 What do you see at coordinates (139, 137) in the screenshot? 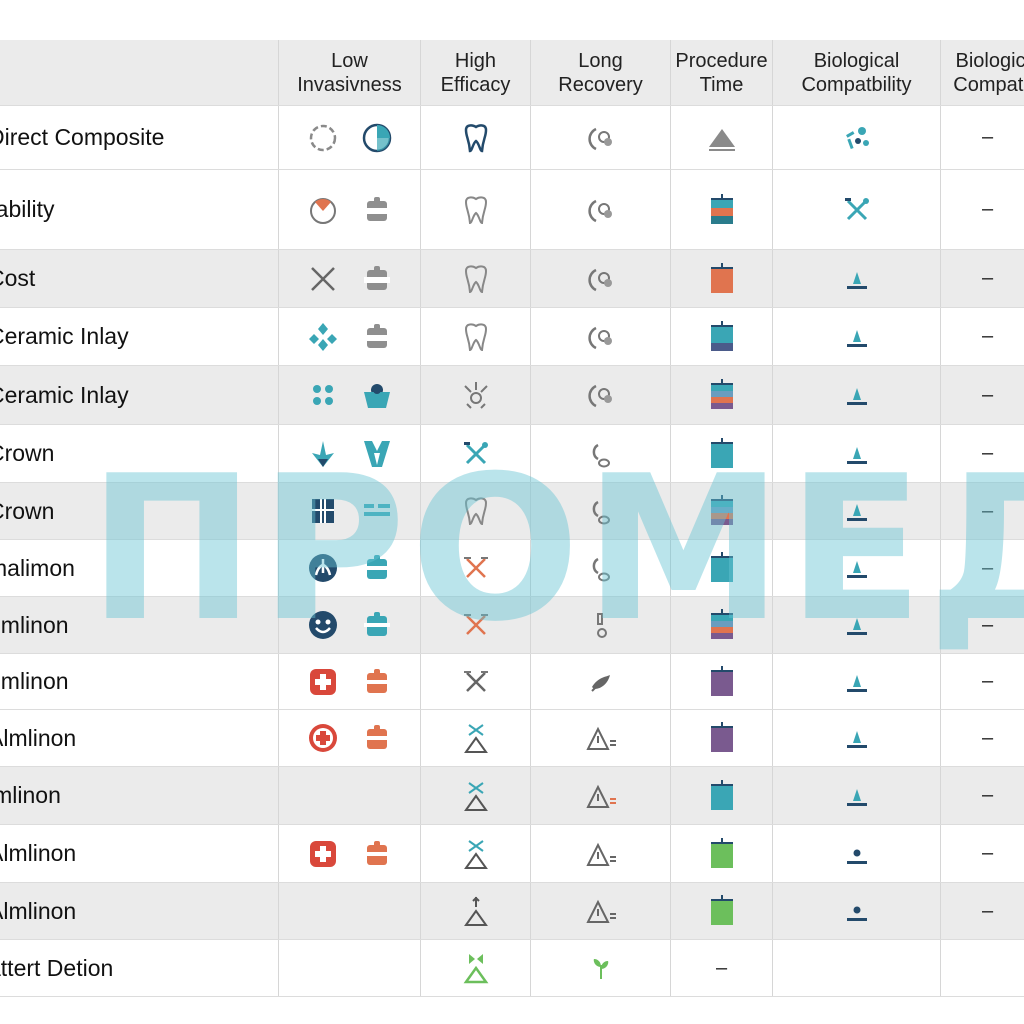
I see `row-label-cell: Direct Composite` at bounding box center [139, 137].